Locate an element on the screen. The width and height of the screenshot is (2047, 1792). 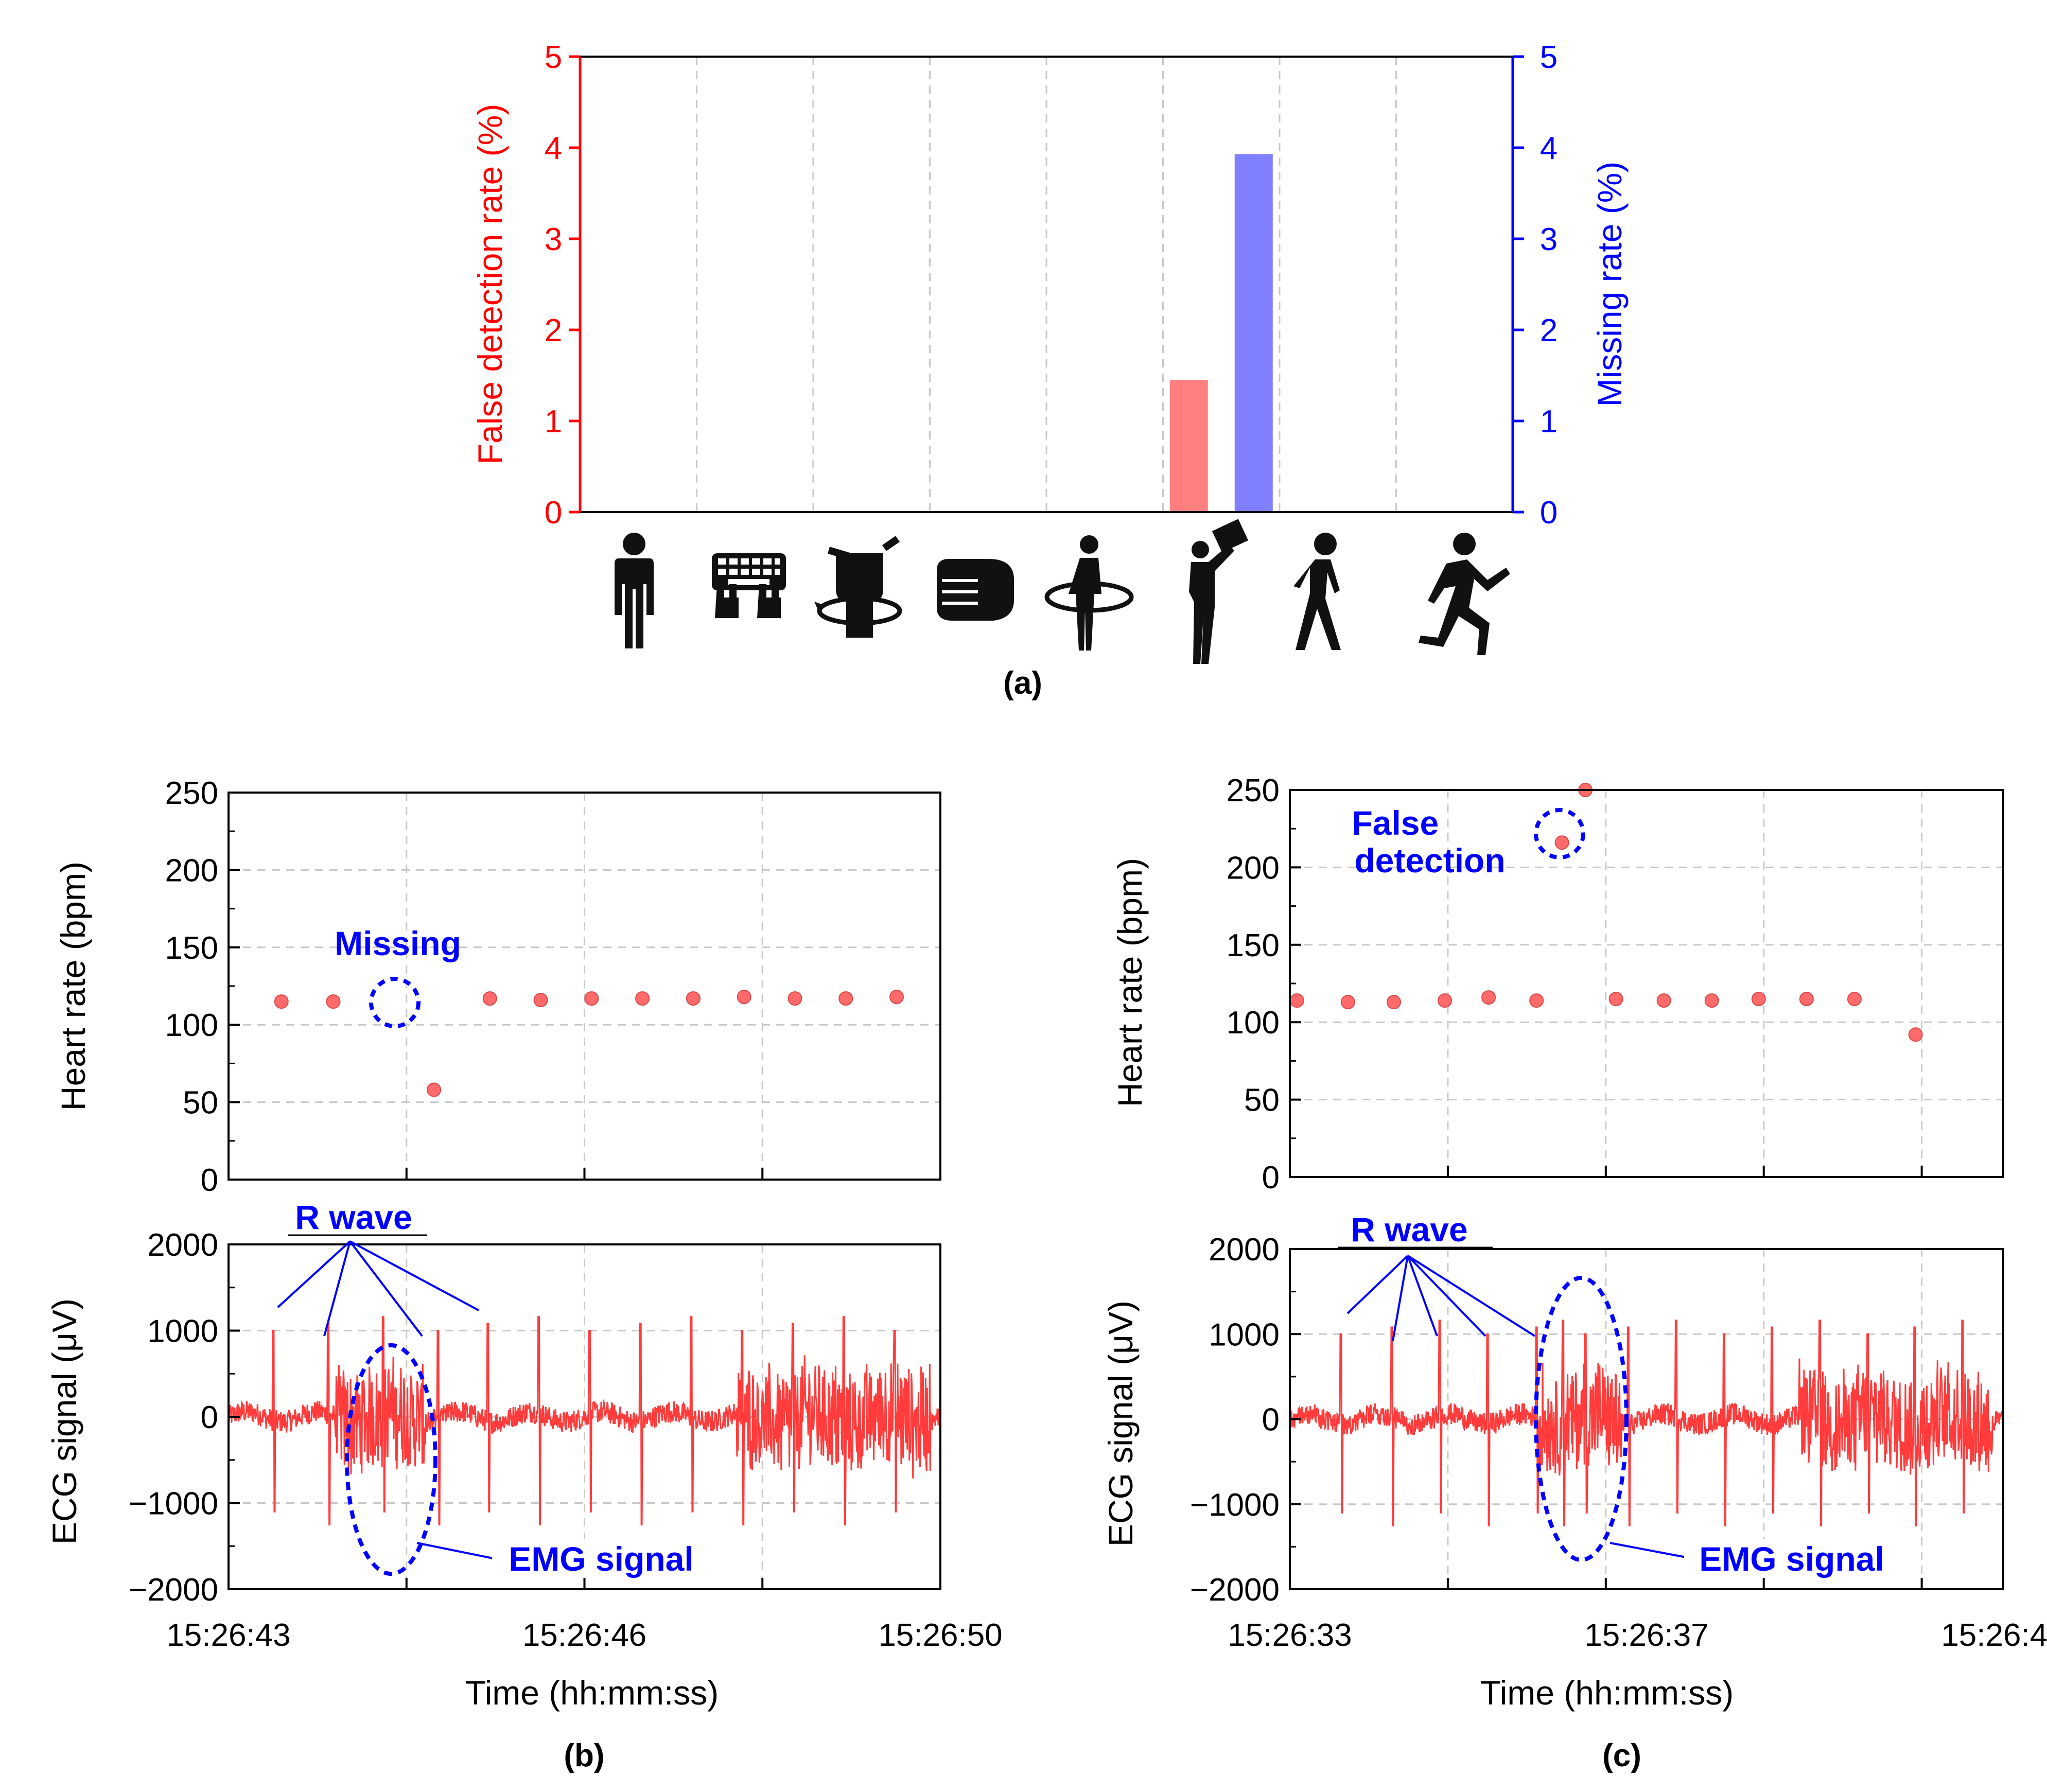
y-tick-label-left: 5 is located at coordinates (553, 58).